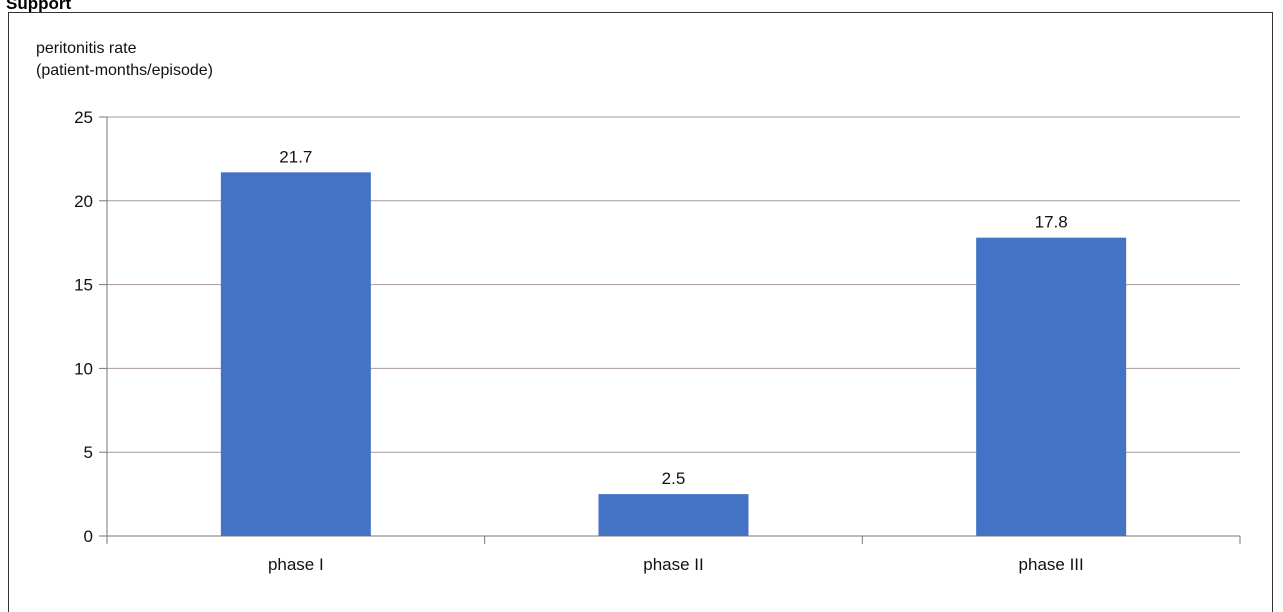 This screenshot has height=612, width=1283. Describe the element at coordinates (673, 515) in the screenshot. I see `bar-phase-ii` at that location.